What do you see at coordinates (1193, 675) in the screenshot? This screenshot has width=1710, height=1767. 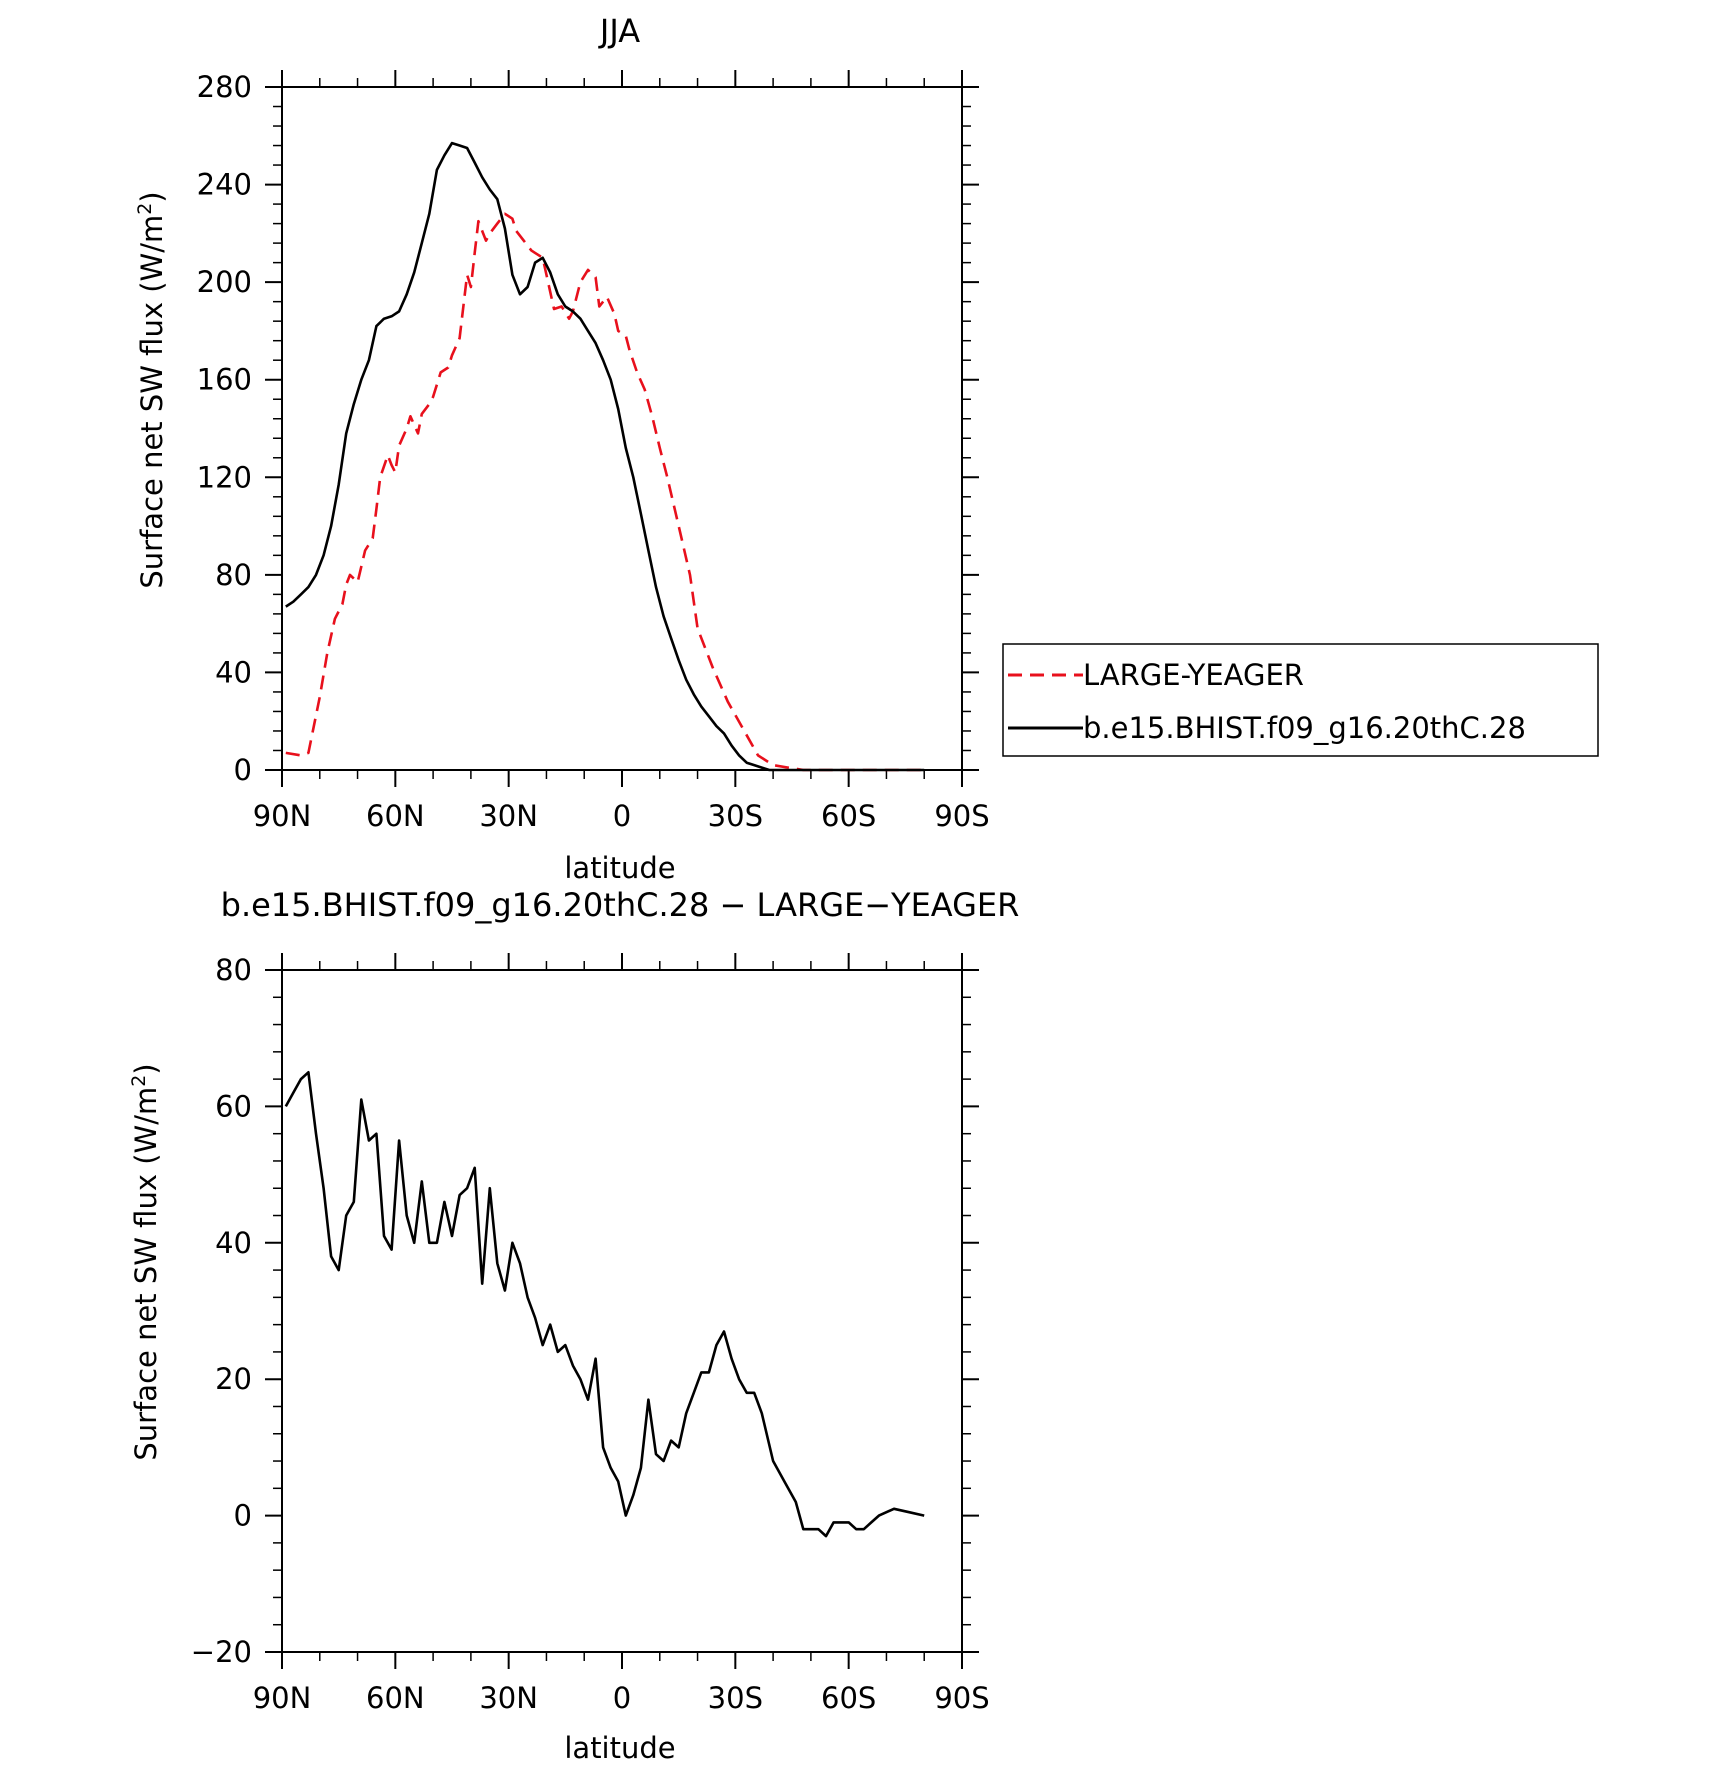 I see `legend-label-large-yeager: LARGE-YEAGER` at bounding box center [1193, 675].